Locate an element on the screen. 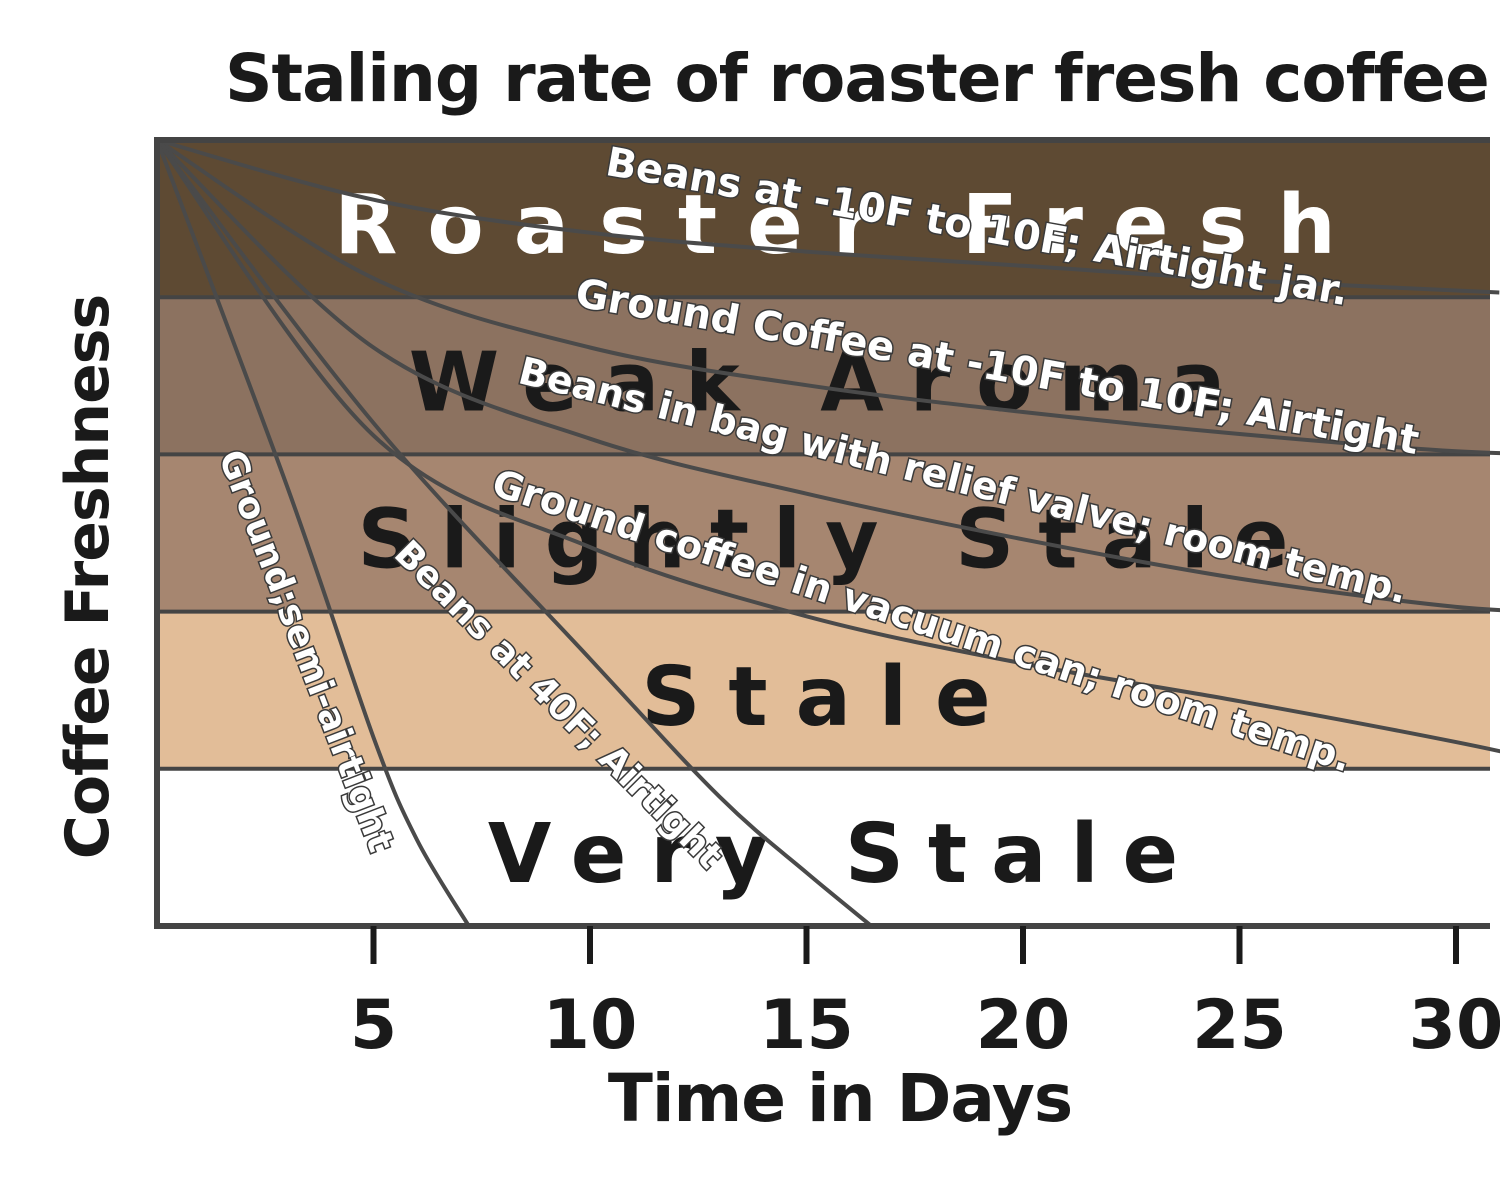  zone-label-weak-aroma: Weak Aroma is located at coordinates (830, 382).